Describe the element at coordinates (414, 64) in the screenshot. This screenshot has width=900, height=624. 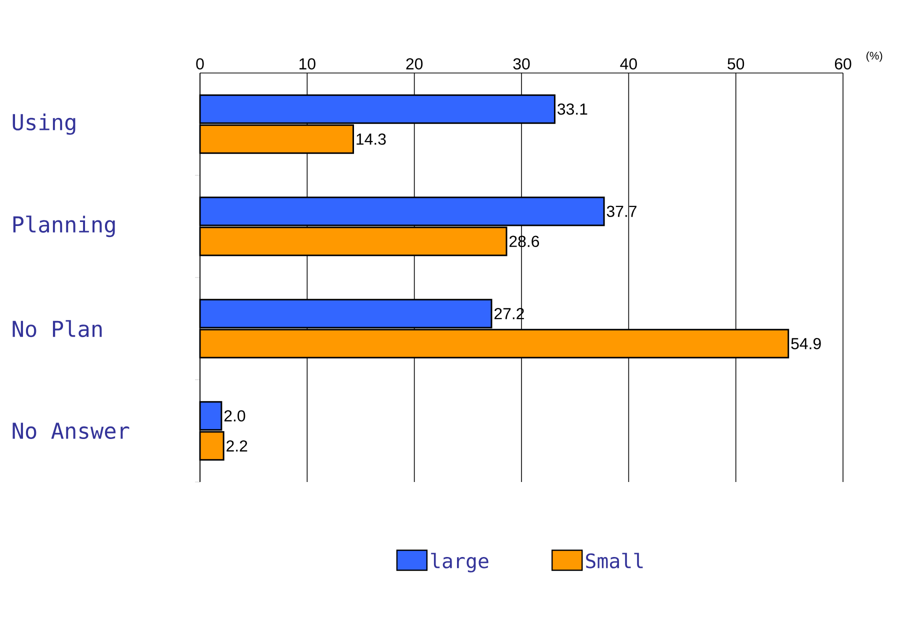
I see `x-tick-label: 20` at that location.